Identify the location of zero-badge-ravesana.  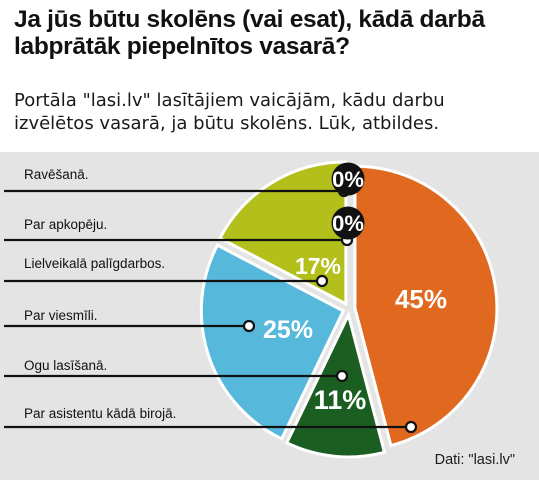
(348, 179).